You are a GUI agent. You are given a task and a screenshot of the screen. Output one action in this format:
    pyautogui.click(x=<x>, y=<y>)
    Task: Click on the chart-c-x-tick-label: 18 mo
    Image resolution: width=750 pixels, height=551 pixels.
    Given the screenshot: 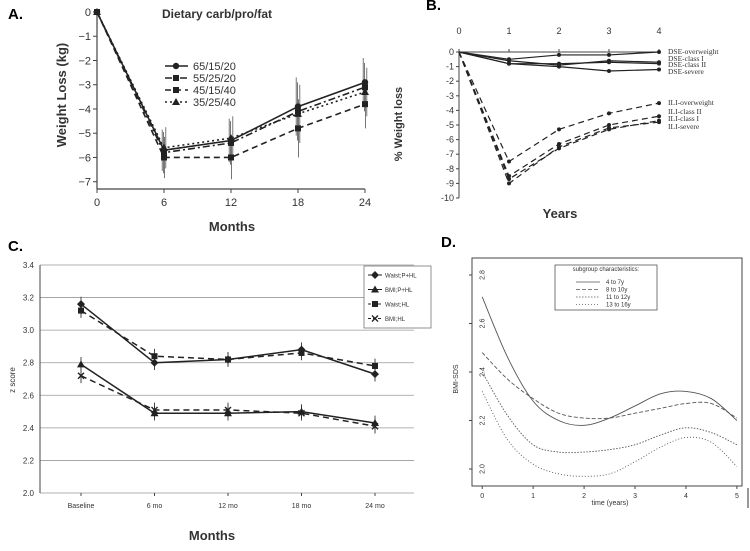 What is the action you would take?
    pyautogui.click(x=302, y=506)
    